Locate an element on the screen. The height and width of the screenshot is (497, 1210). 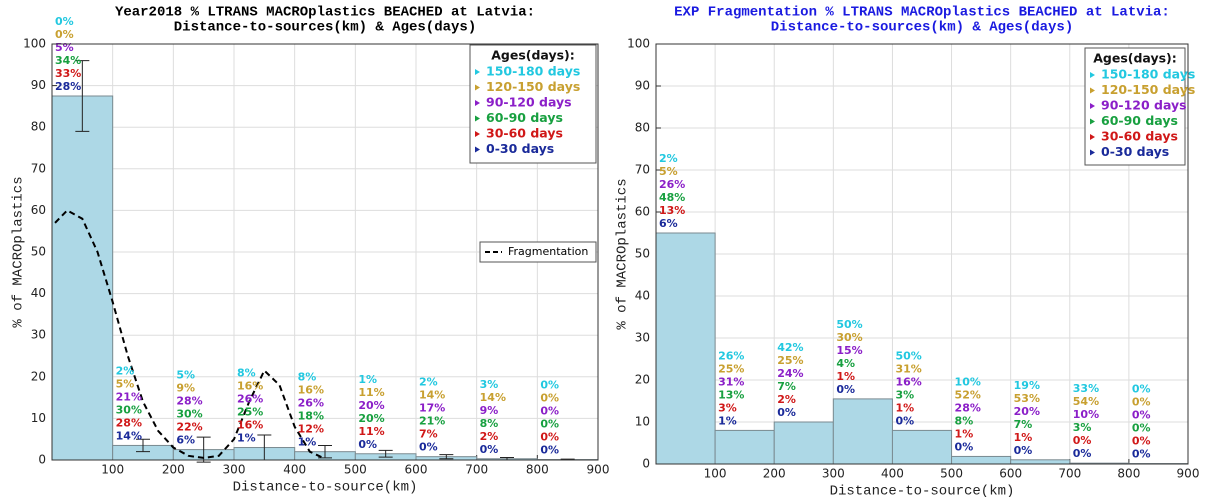
age-label: 52% is located at coordinates (968, 394).